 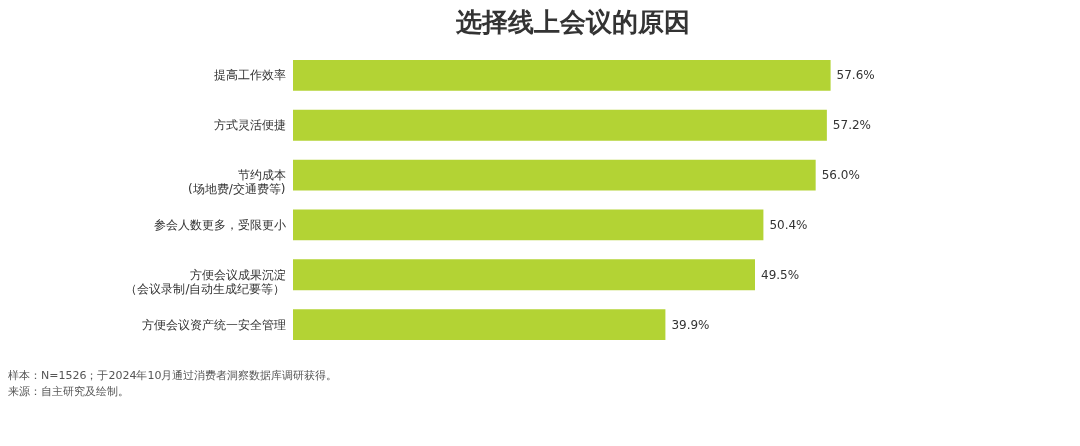 I want to click on y-tick-label: 方便会议成果沉淀（会议录制/自动生成纪要等）, so click(x=205, y=281).